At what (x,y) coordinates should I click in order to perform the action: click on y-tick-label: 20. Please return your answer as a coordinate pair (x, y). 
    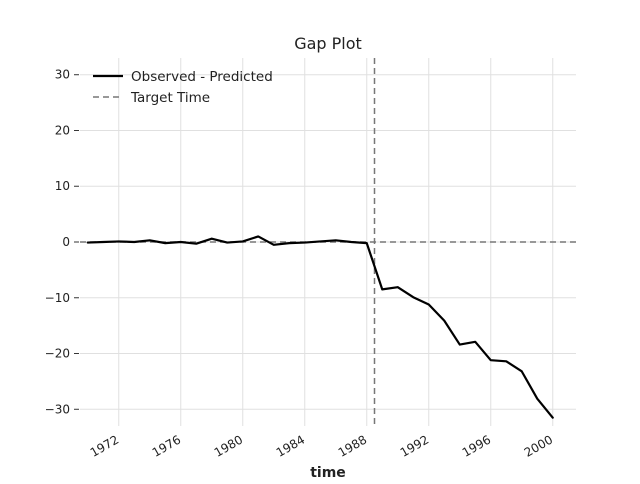
    Looking at the image, I should click on (62, 130).